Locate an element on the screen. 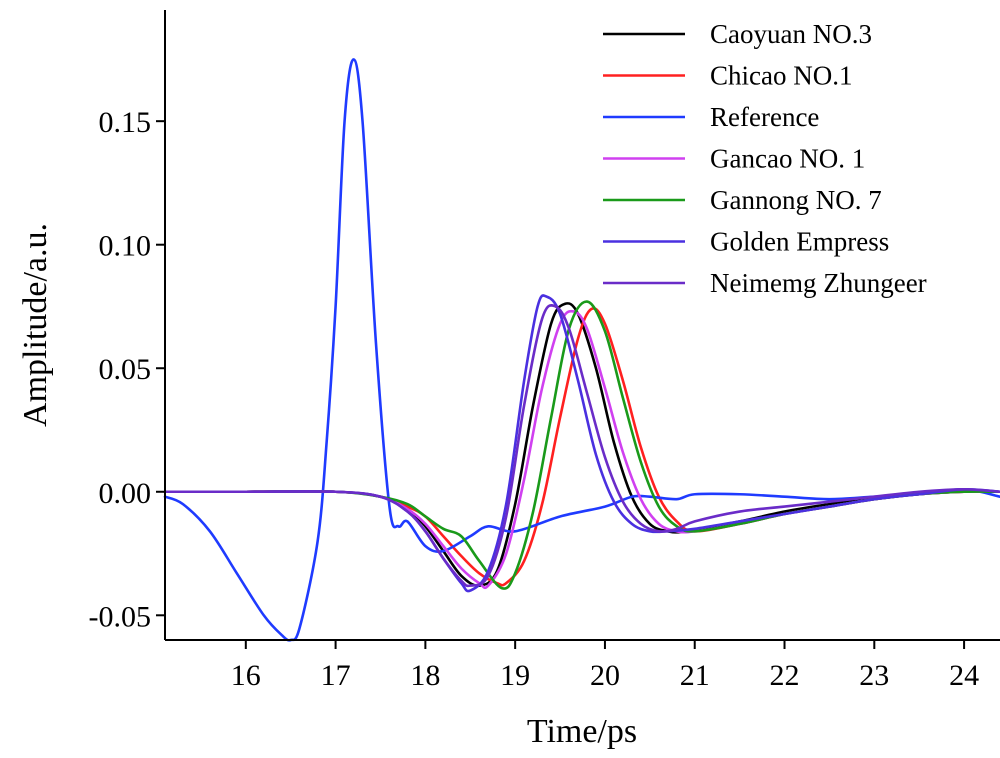 This screenshot has height=758, width=1000. y-tick-label: 0.00 is located at coordinates (125, 493).